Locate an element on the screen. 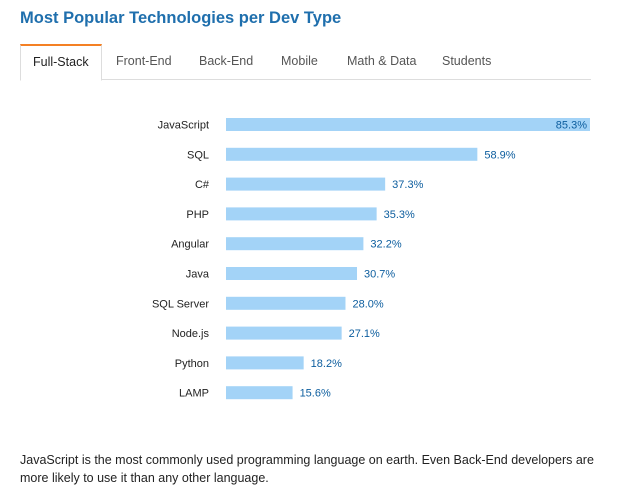 Image resolution: width=624 pixels, height=500 pixels. value-label-node-js: 27.1% is located at coordinates (364, 334).